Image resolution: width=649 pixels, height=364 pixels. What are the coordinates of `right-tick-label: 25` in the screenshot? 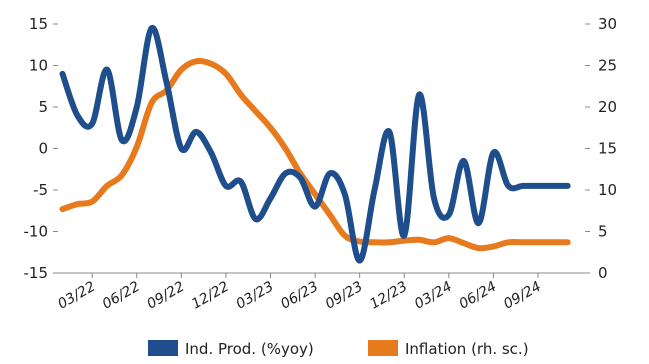 It's located at (607, 66).